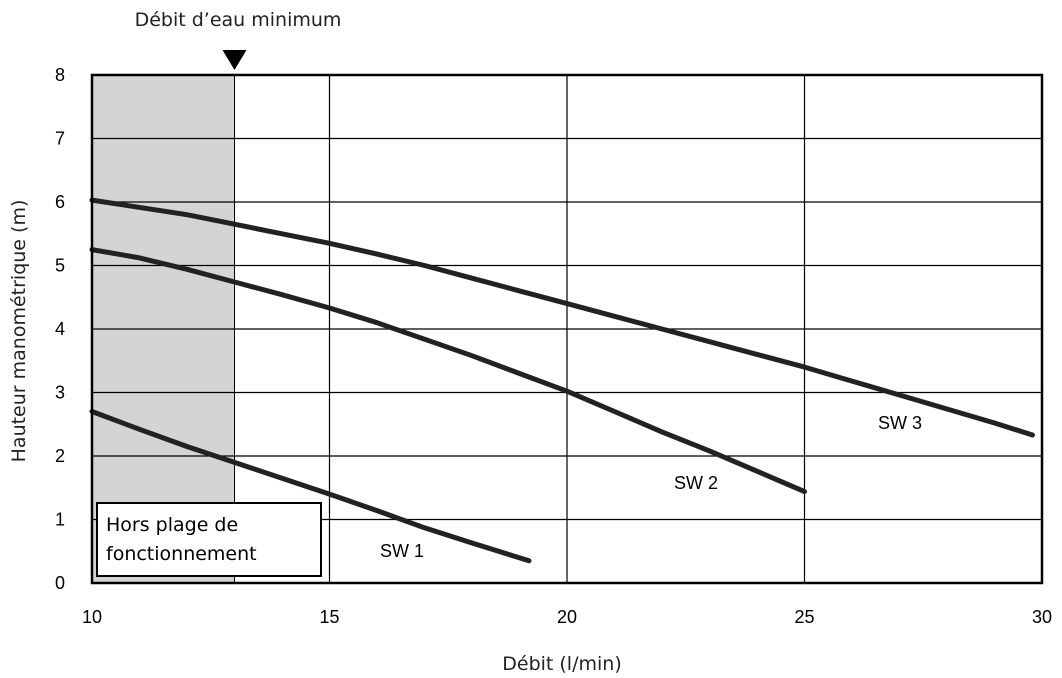  I want to click on y-axis-label: Hauteur manométrique (m), so click(19, 331).